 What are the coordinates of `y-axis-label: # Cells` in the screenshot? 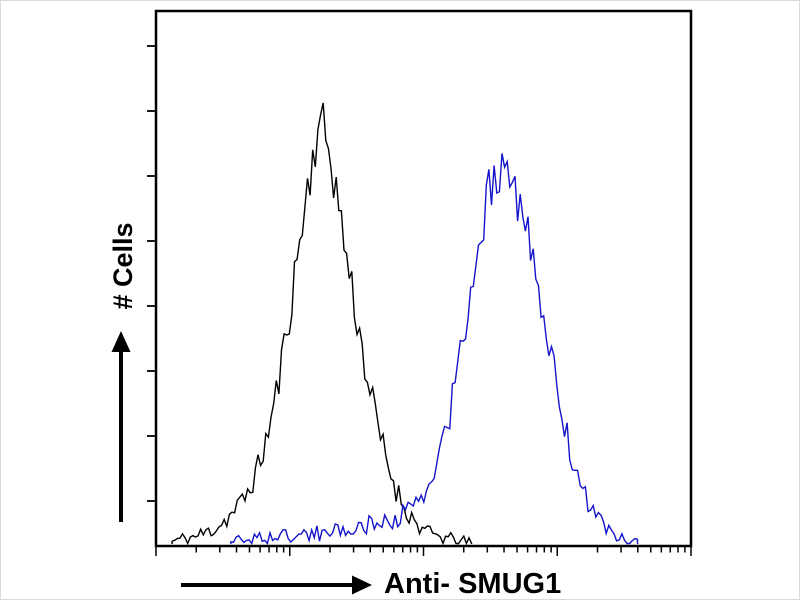 It's located at (123, 265).